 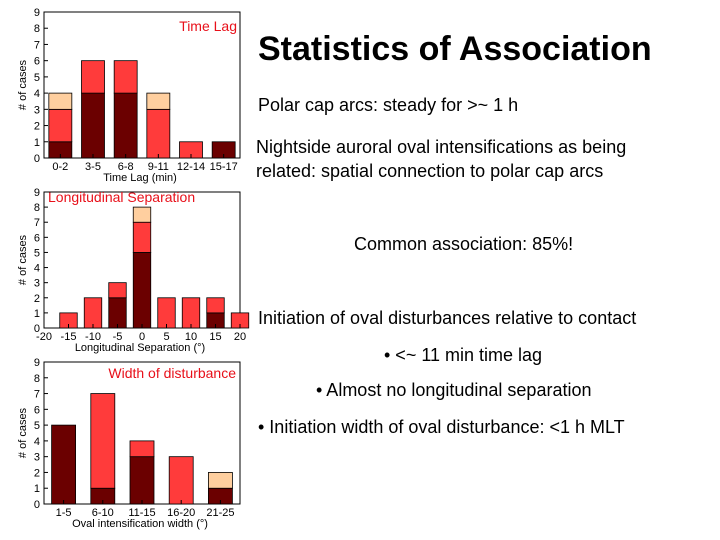 I want to click on x-tick-label: 3-5, so click(x=93, y=167).